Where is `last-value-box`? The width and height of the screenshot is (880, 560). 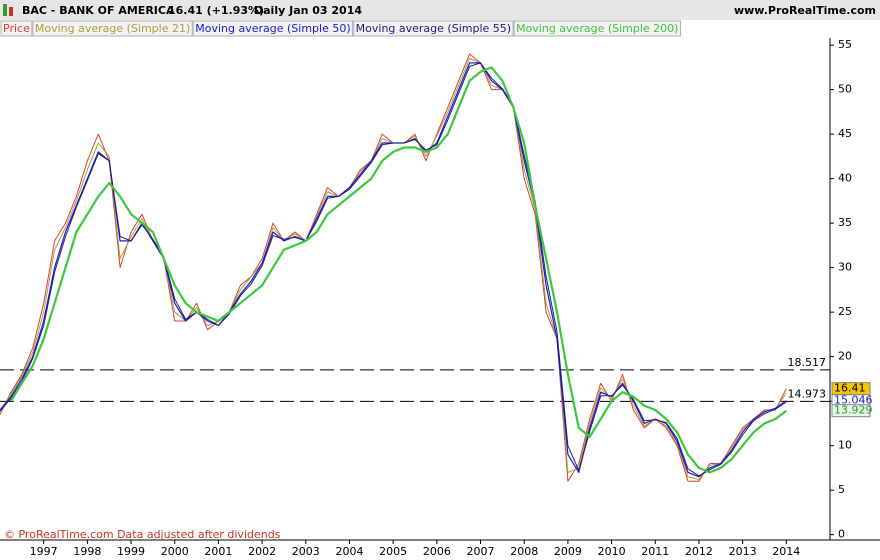 last-value-box is located at coordinates (851, 411).